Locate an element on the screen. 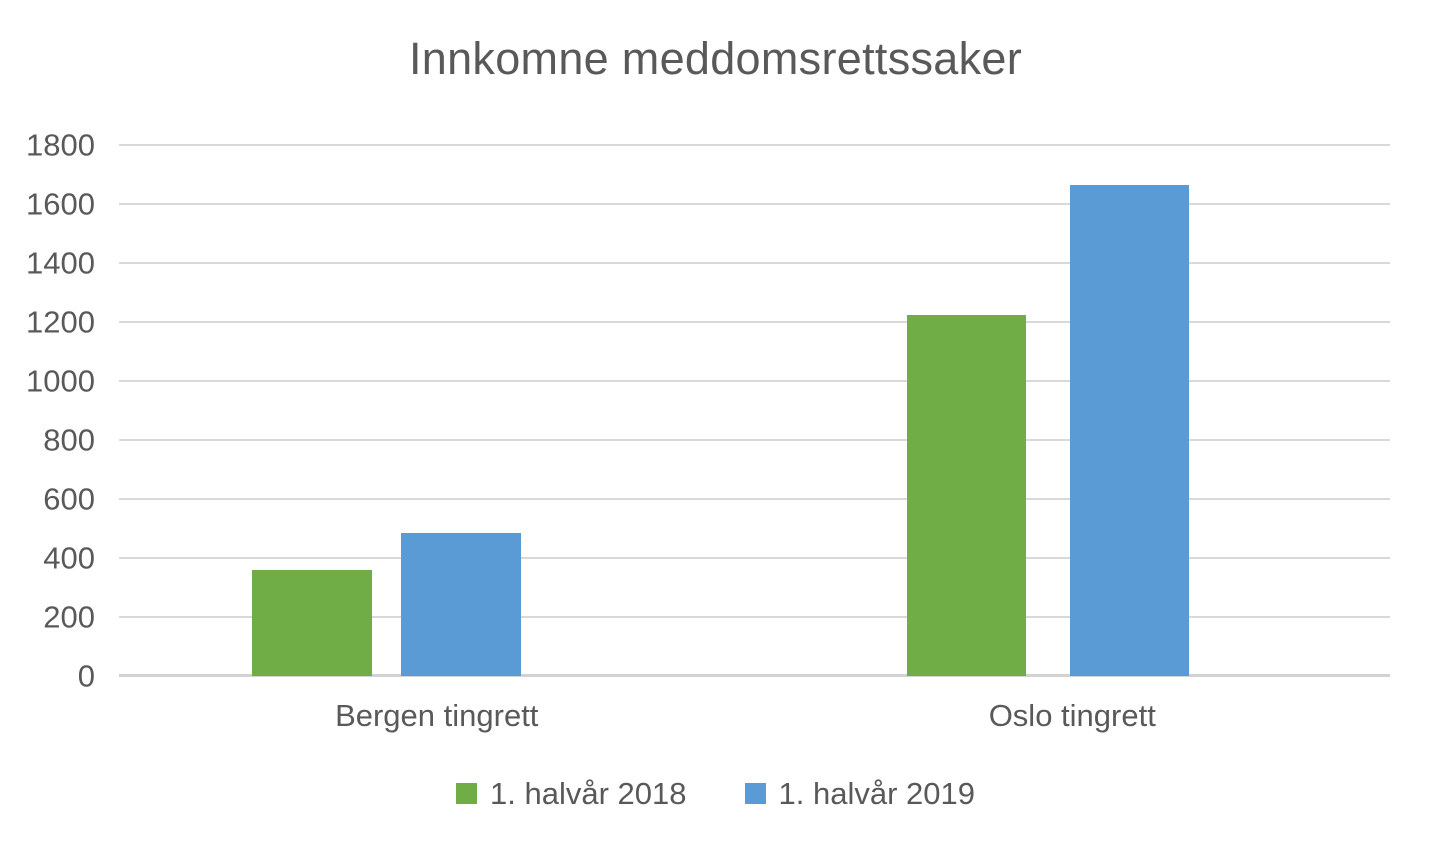  y-tick-label-0: 0 is located at coordinates (86, 676).